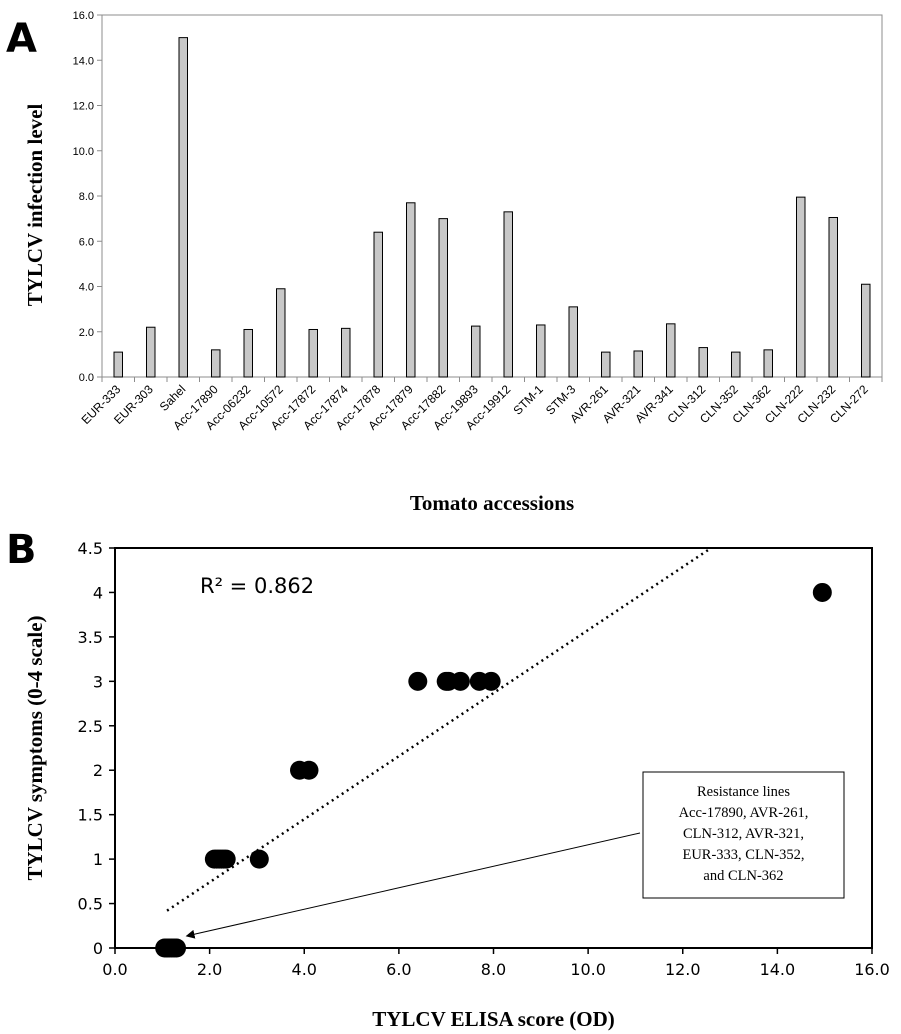  I want to click on x-tick-label-b: 10.0, so click(588, 969).